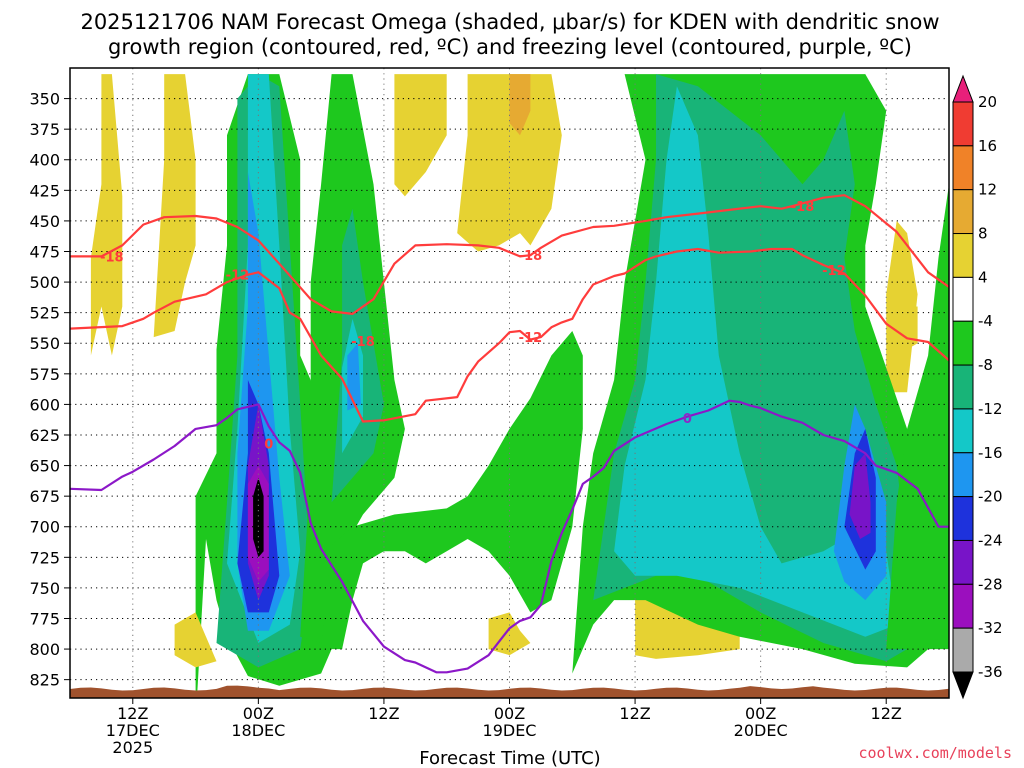 This screenshot has height=768, width=1024. What do you see at coordinates (44, 557) in the screenshot?
I see `y-tick-label-725: 725` at bounding box center [44, 557].